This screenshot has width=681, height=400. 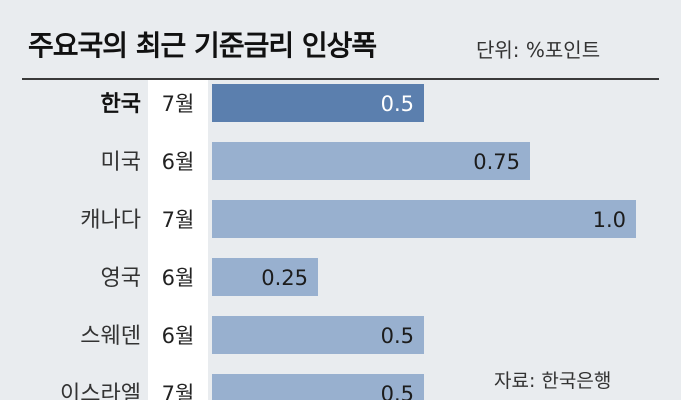 What do you see at coordinates (340, 79) in the screenshot?
I see `title-divider` at bounding box center [340, 79].